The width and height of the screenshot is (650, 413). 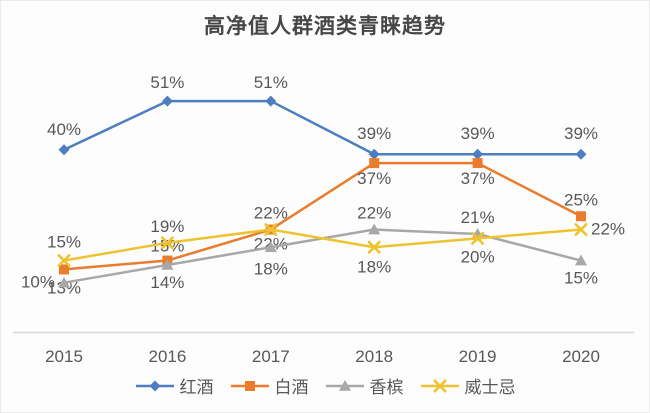 What do you see at coordinates (478, 154) in the screenshot?
I see `marker-red-wine-2019` at bounding box center [478, 154].